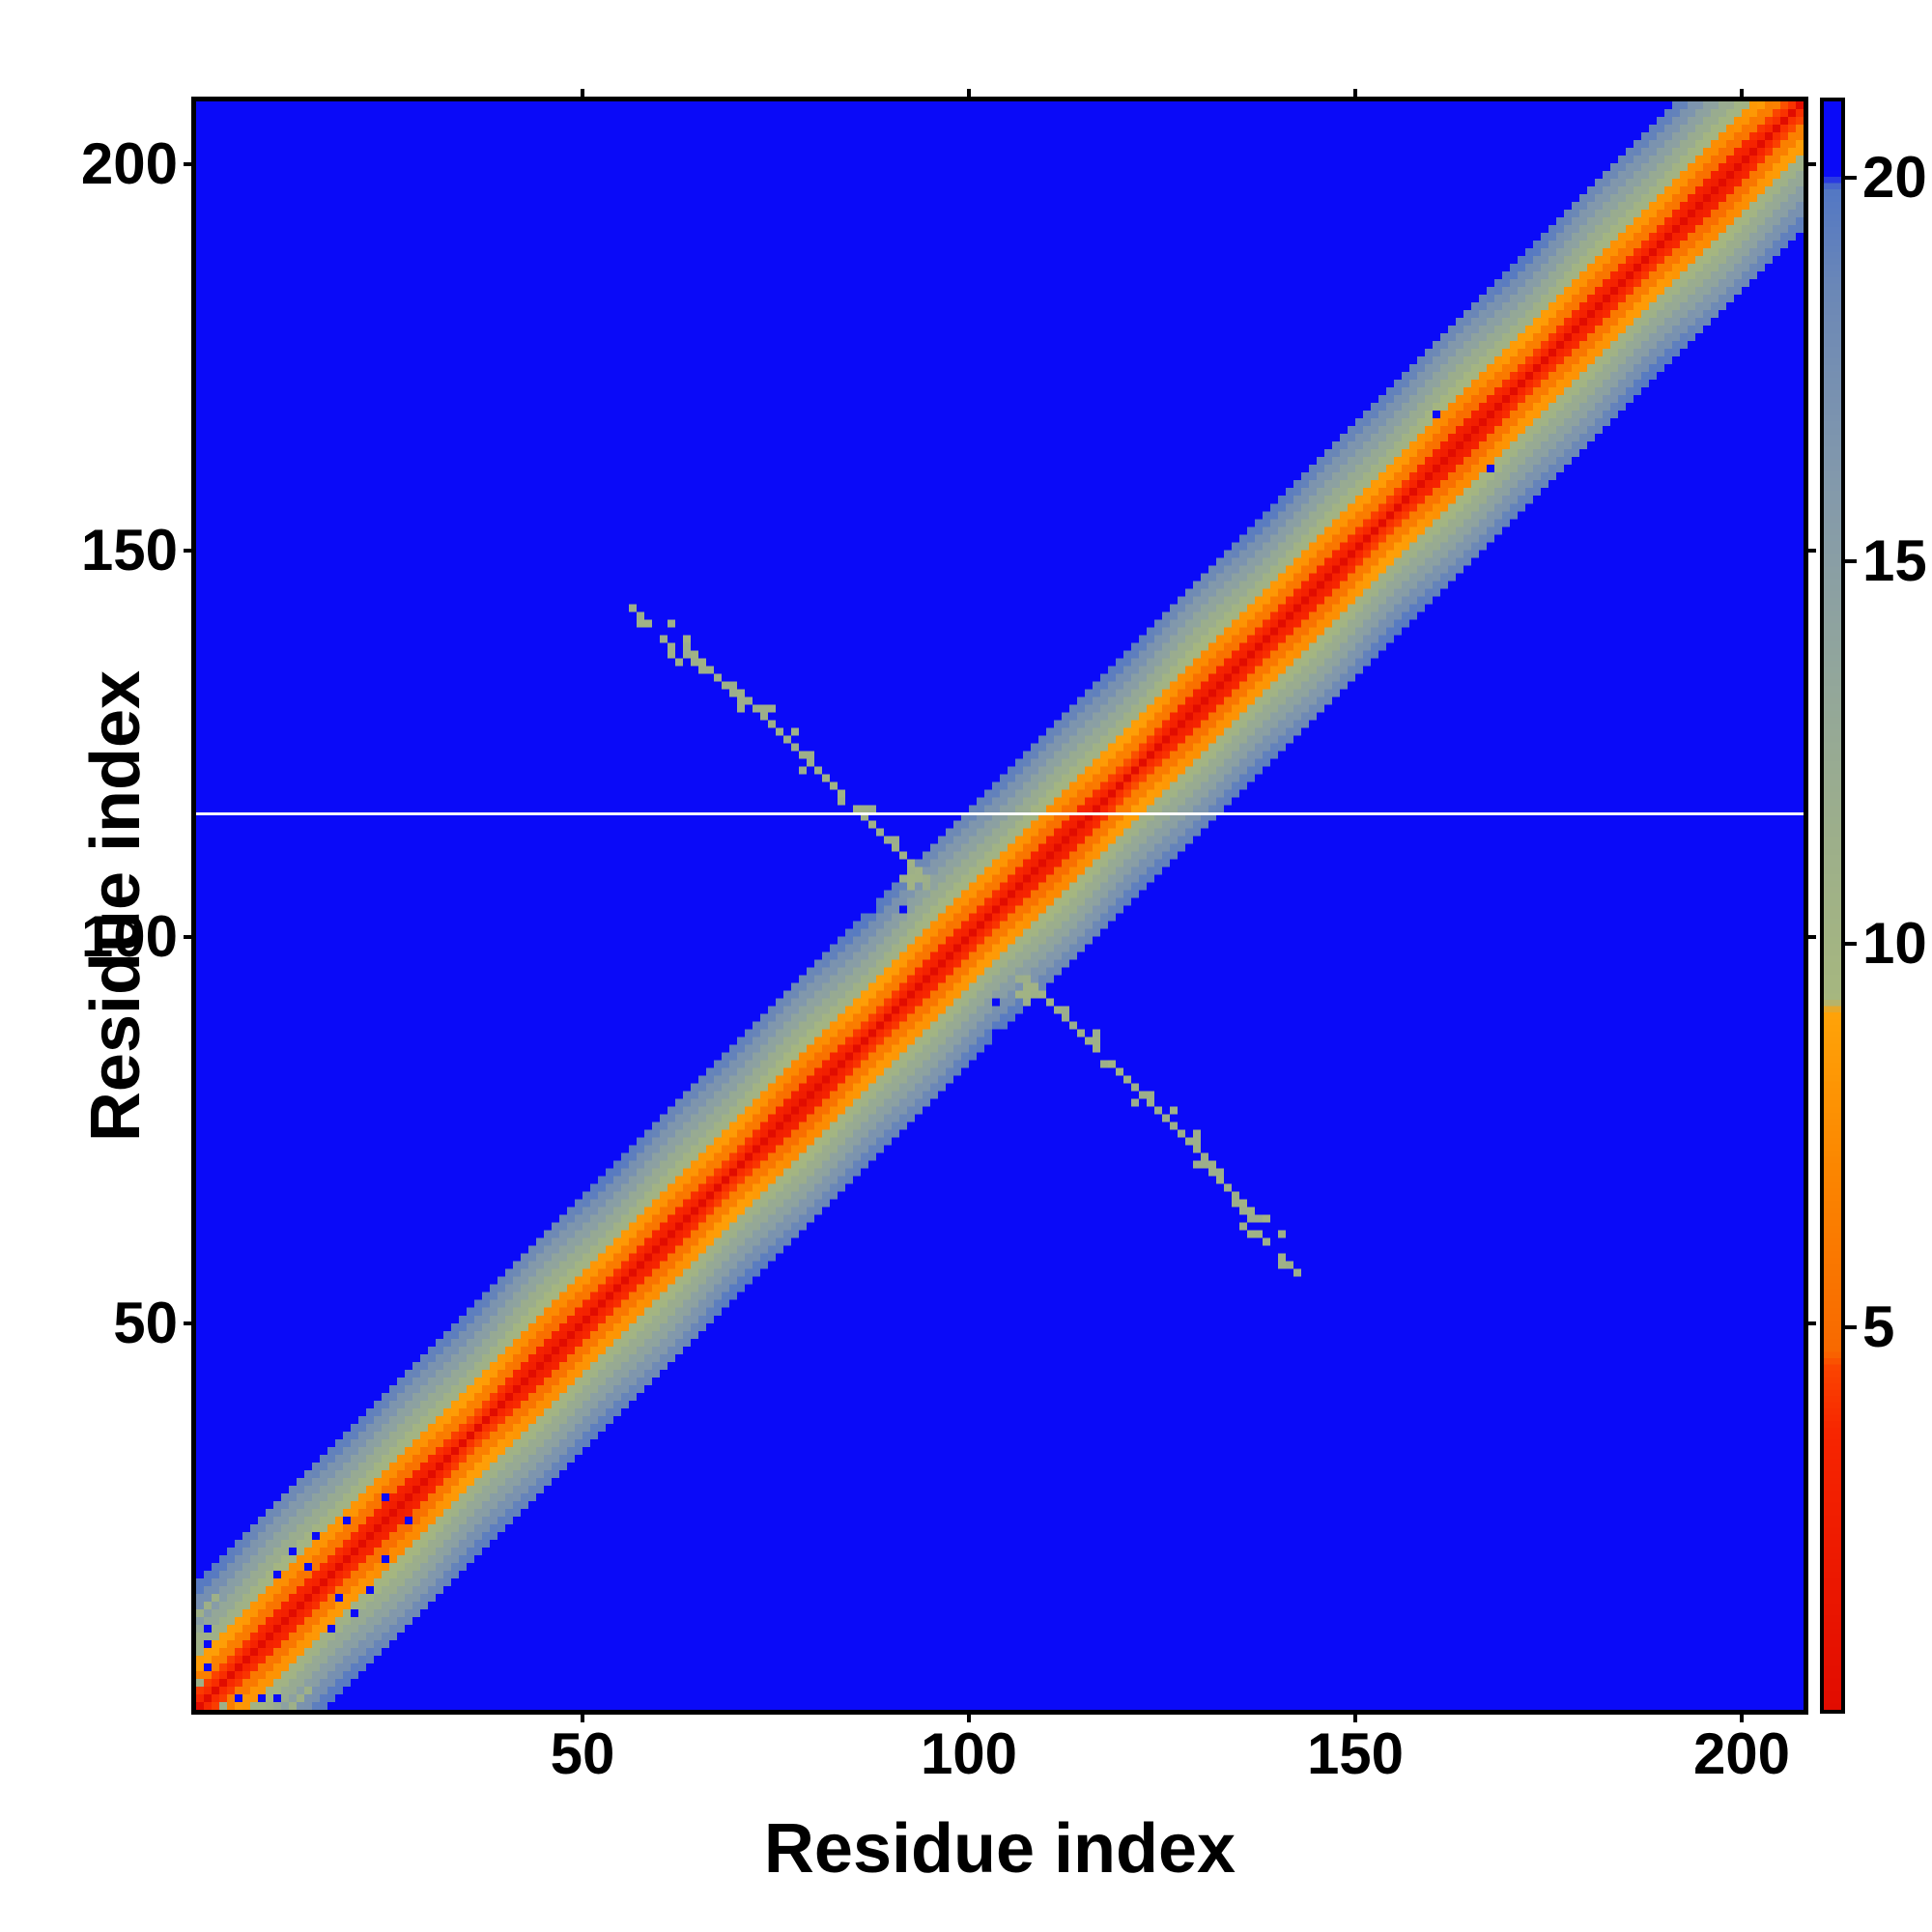 This screenshot has width=1932, height=1932. Describe the element at coordinates (969, 1753) in the screenshot. I see `x-tick-label: 100` at that location.